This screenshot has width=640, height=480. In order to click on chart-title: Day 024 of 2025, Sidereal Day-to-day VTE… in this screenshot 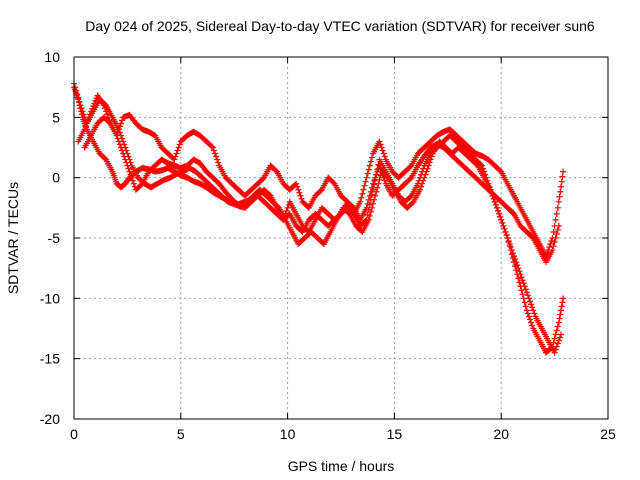, I will do `click(340, 26)`.